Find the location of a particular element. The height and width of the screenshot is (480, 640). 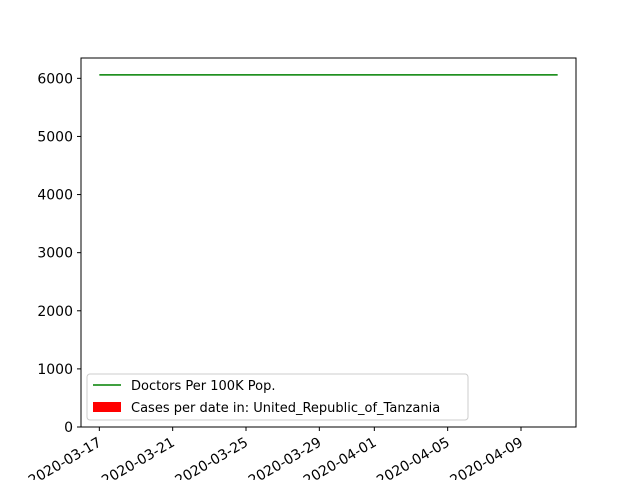

y-tick-label: 3000 is located at coordinates (55, 254).